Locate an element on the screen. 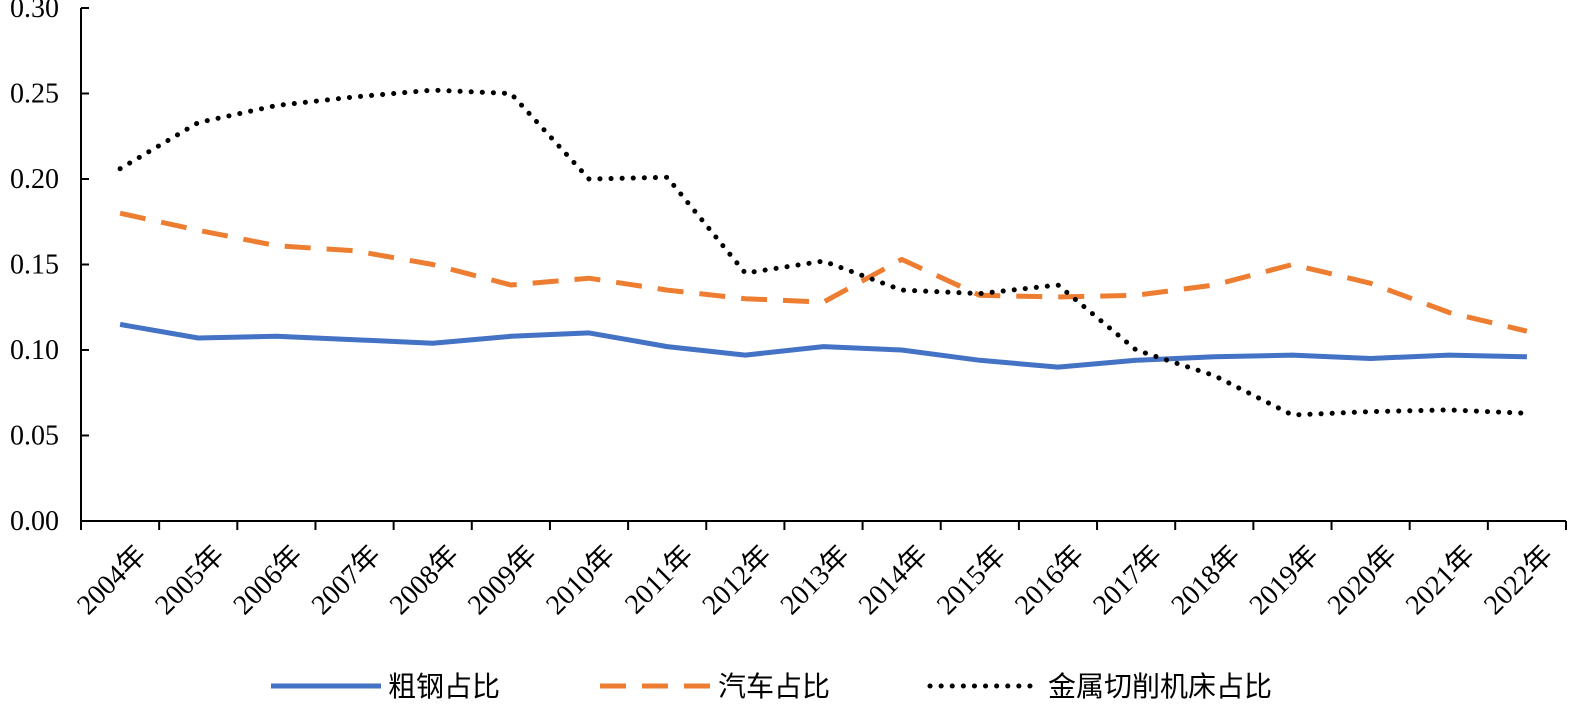  x-tick-label: 2015年 is located at coordinates (971, 580).